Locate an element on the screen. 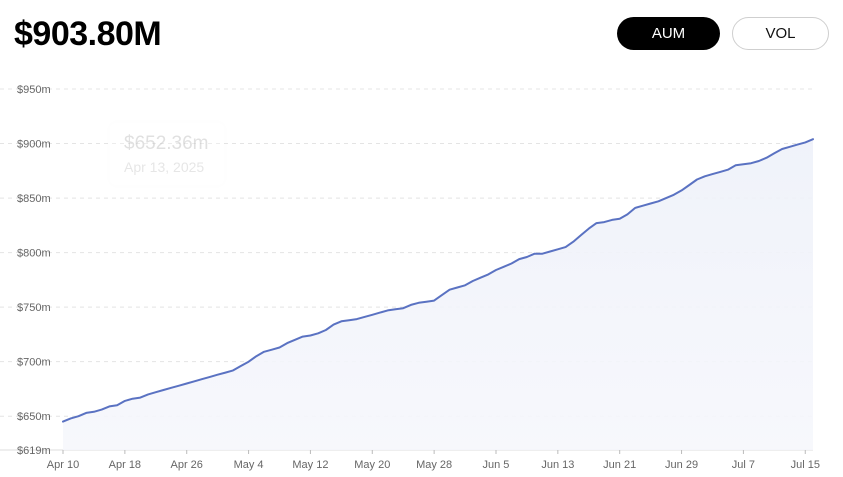 Image resolution: width=843 pixels, height=477 pixels. x-tick-label: May 20 is located at coordinates (372, 465).